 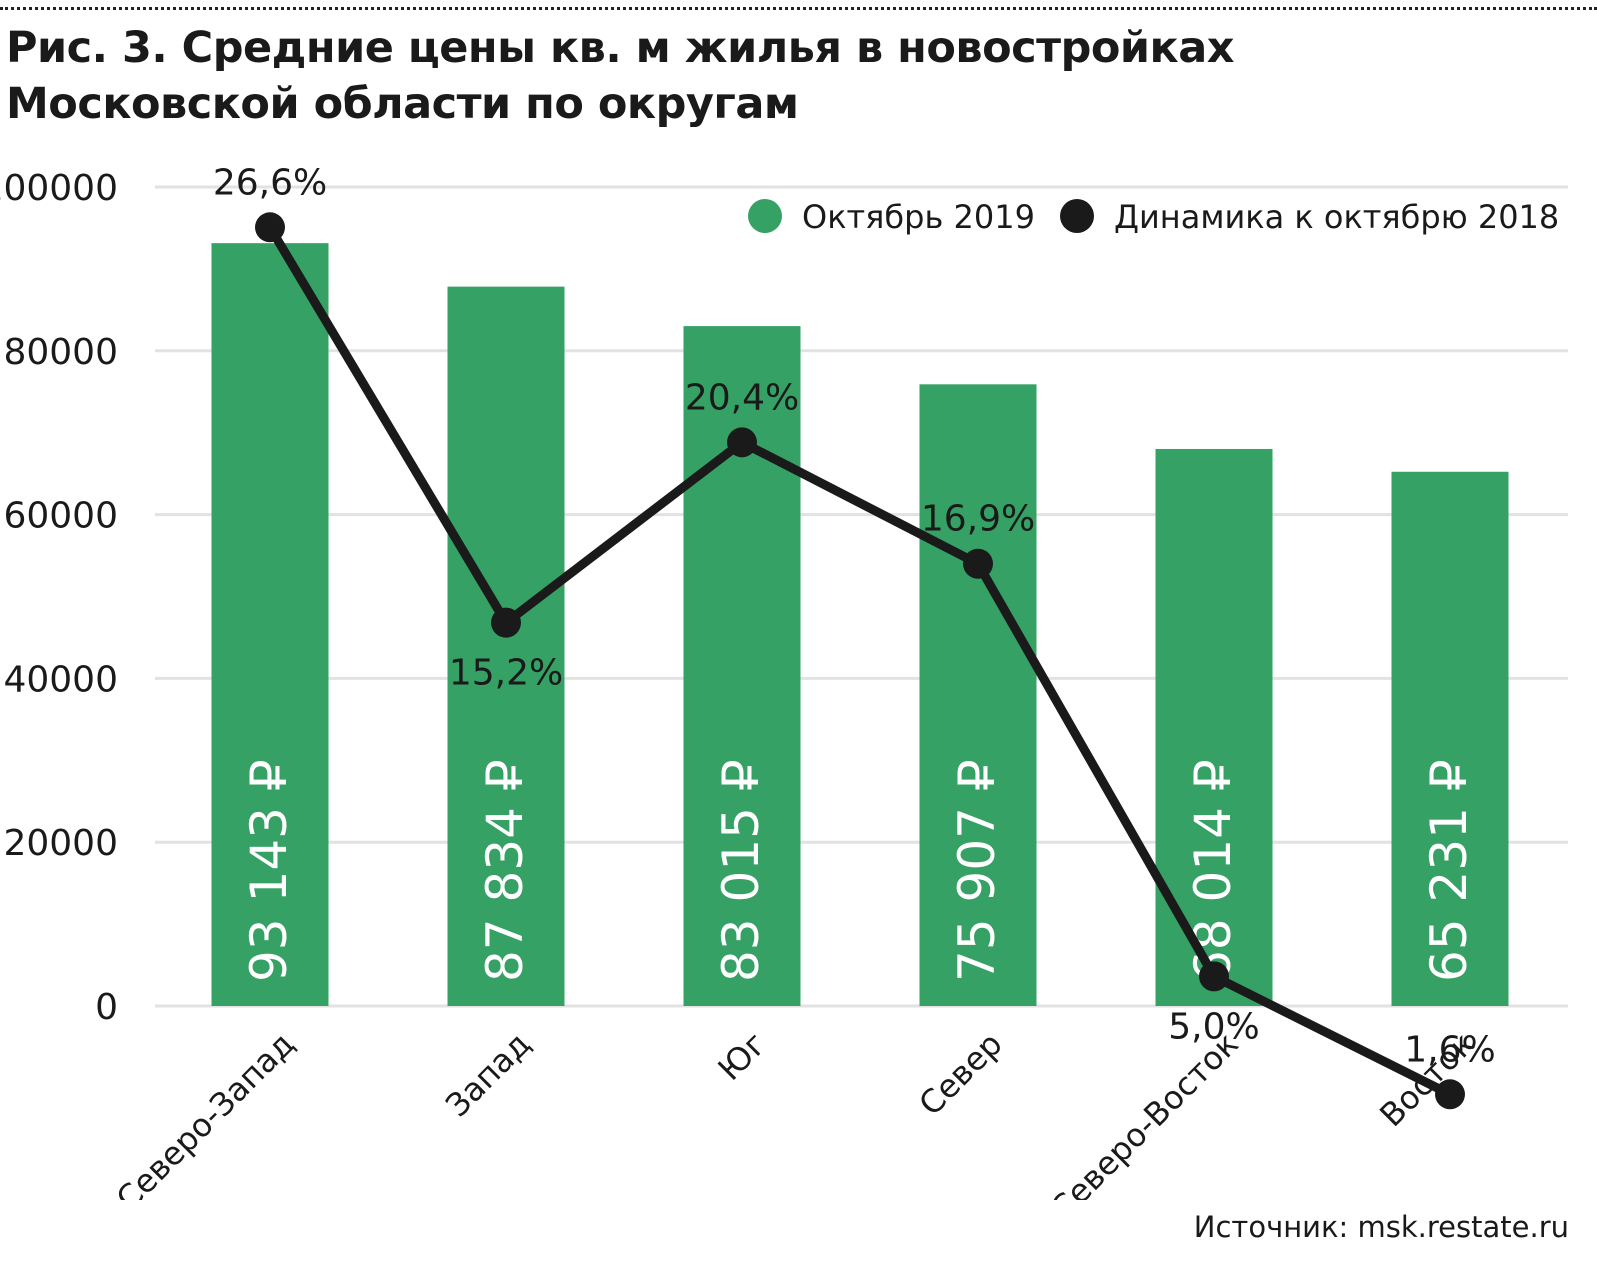 I want to click on y-tick-label: 80000, so click(x=60, y=352).